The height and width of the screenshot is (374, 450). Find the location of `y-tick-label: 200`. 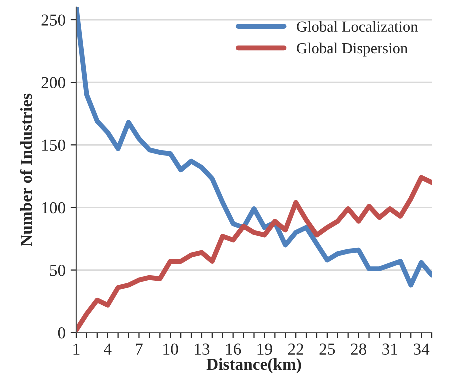

y-tick-label: 200 is located at coordinates (54, 83).